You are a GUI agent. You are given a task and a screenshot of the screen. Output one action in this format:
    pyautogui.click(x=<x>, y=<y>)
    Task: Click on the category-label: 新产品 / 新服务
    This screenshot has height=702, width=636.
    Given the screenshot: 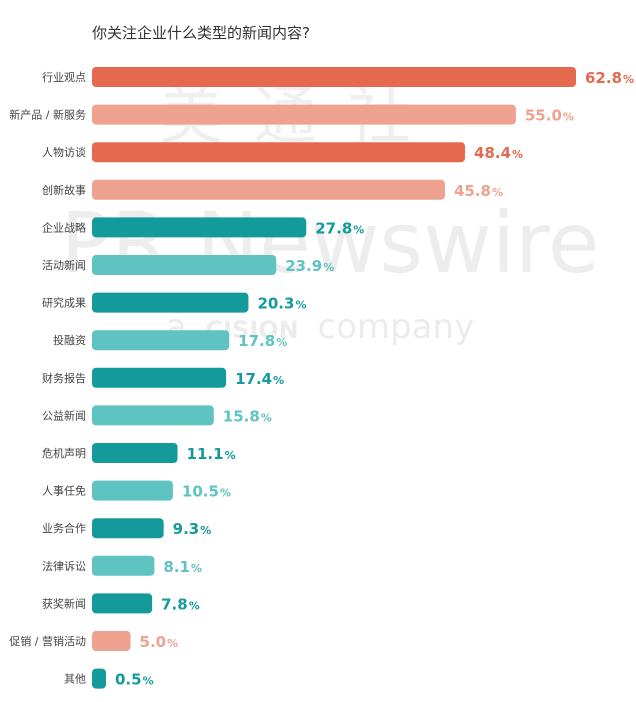 What is the action you would take?
    pyautogui.click(x=47, y=115)
    